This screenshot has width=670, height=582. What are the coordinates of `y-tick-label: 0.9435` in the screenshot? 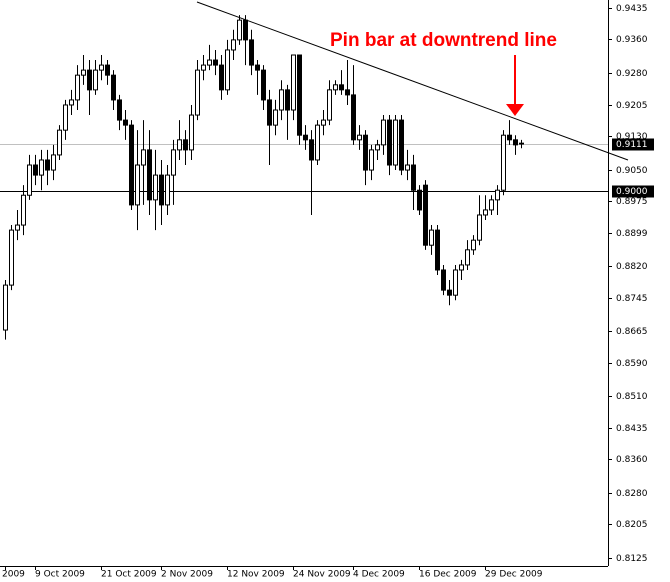 It's located at (632, 9).